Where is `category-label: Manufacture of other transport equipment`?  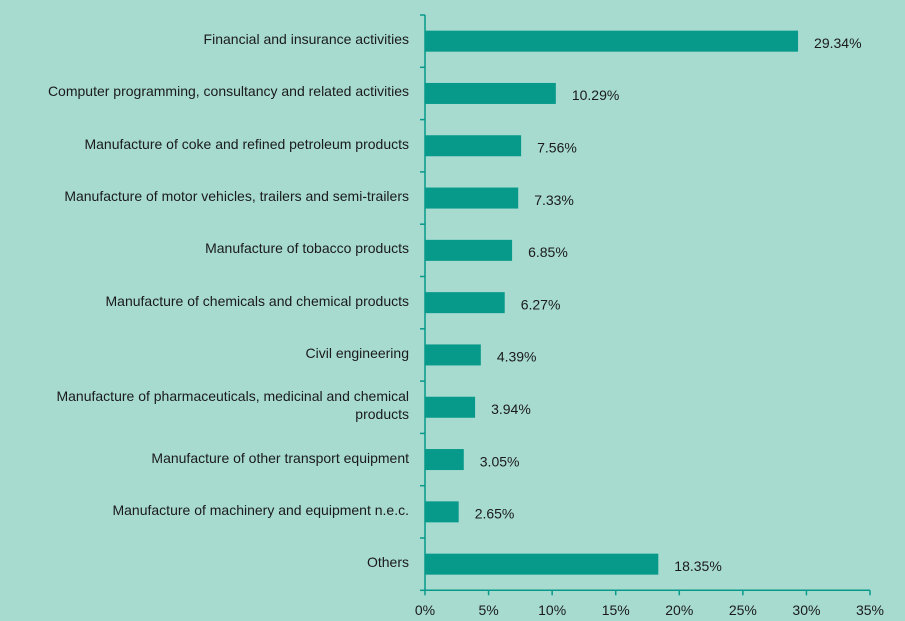
category-label: Manufacture of other transport equipment is located at coordinates (280, 457).